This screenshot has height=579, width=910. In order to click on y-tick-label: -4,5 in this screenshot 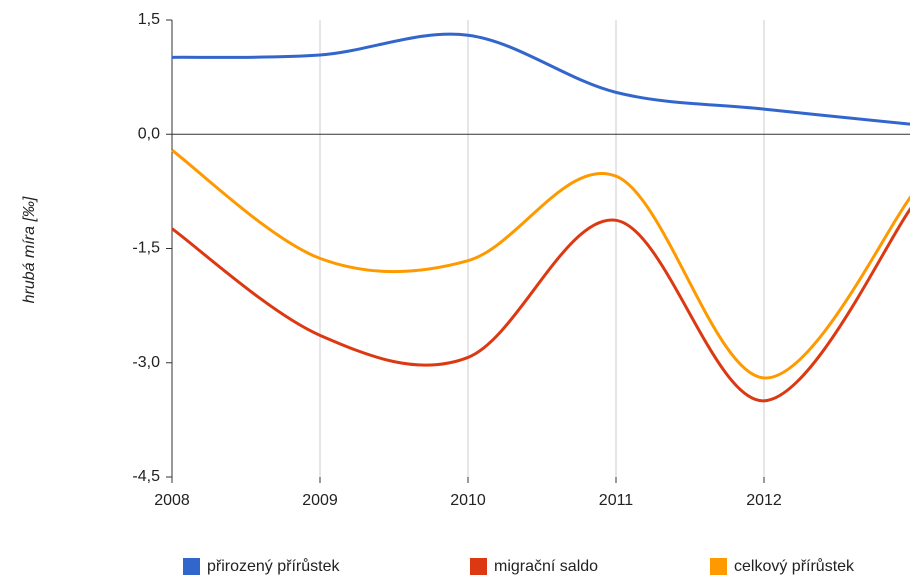, I will do `click(146, 476)`.